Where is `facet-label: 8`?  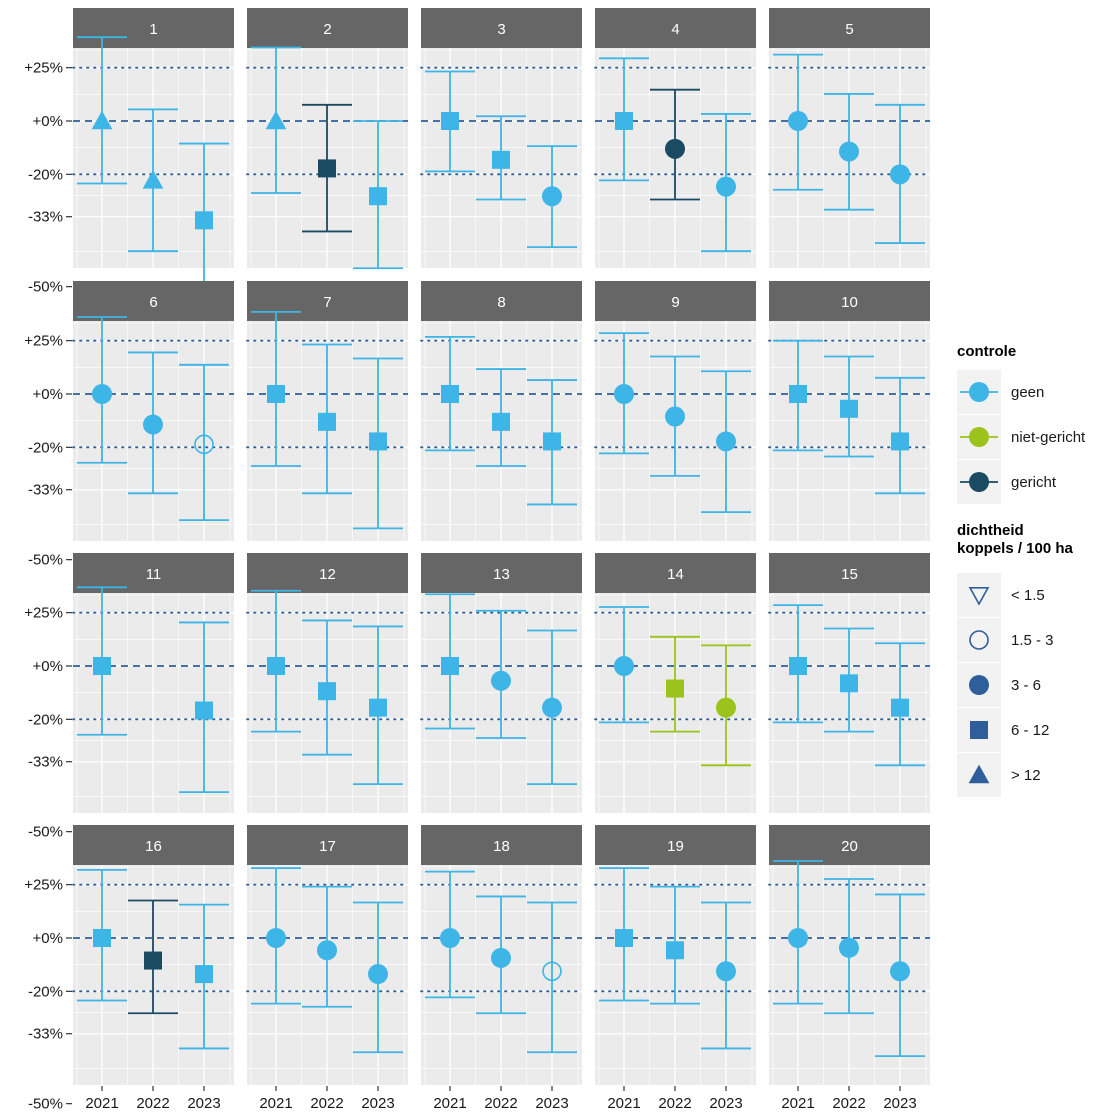 facet-label: 8 is located at coordinates (501, 302).